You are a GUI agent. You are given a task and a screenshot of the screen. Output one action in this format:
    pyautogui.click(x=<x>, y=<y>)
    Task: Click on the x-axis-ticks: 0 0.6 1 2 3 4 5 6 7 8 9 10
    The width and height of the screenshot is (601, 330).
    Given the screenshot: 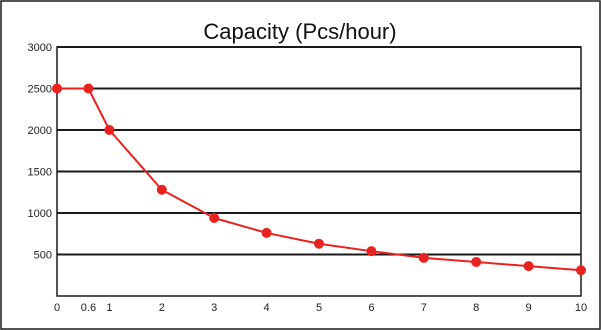 What is the action you would take?
    pyautogui.click(x=320, y=308)
    